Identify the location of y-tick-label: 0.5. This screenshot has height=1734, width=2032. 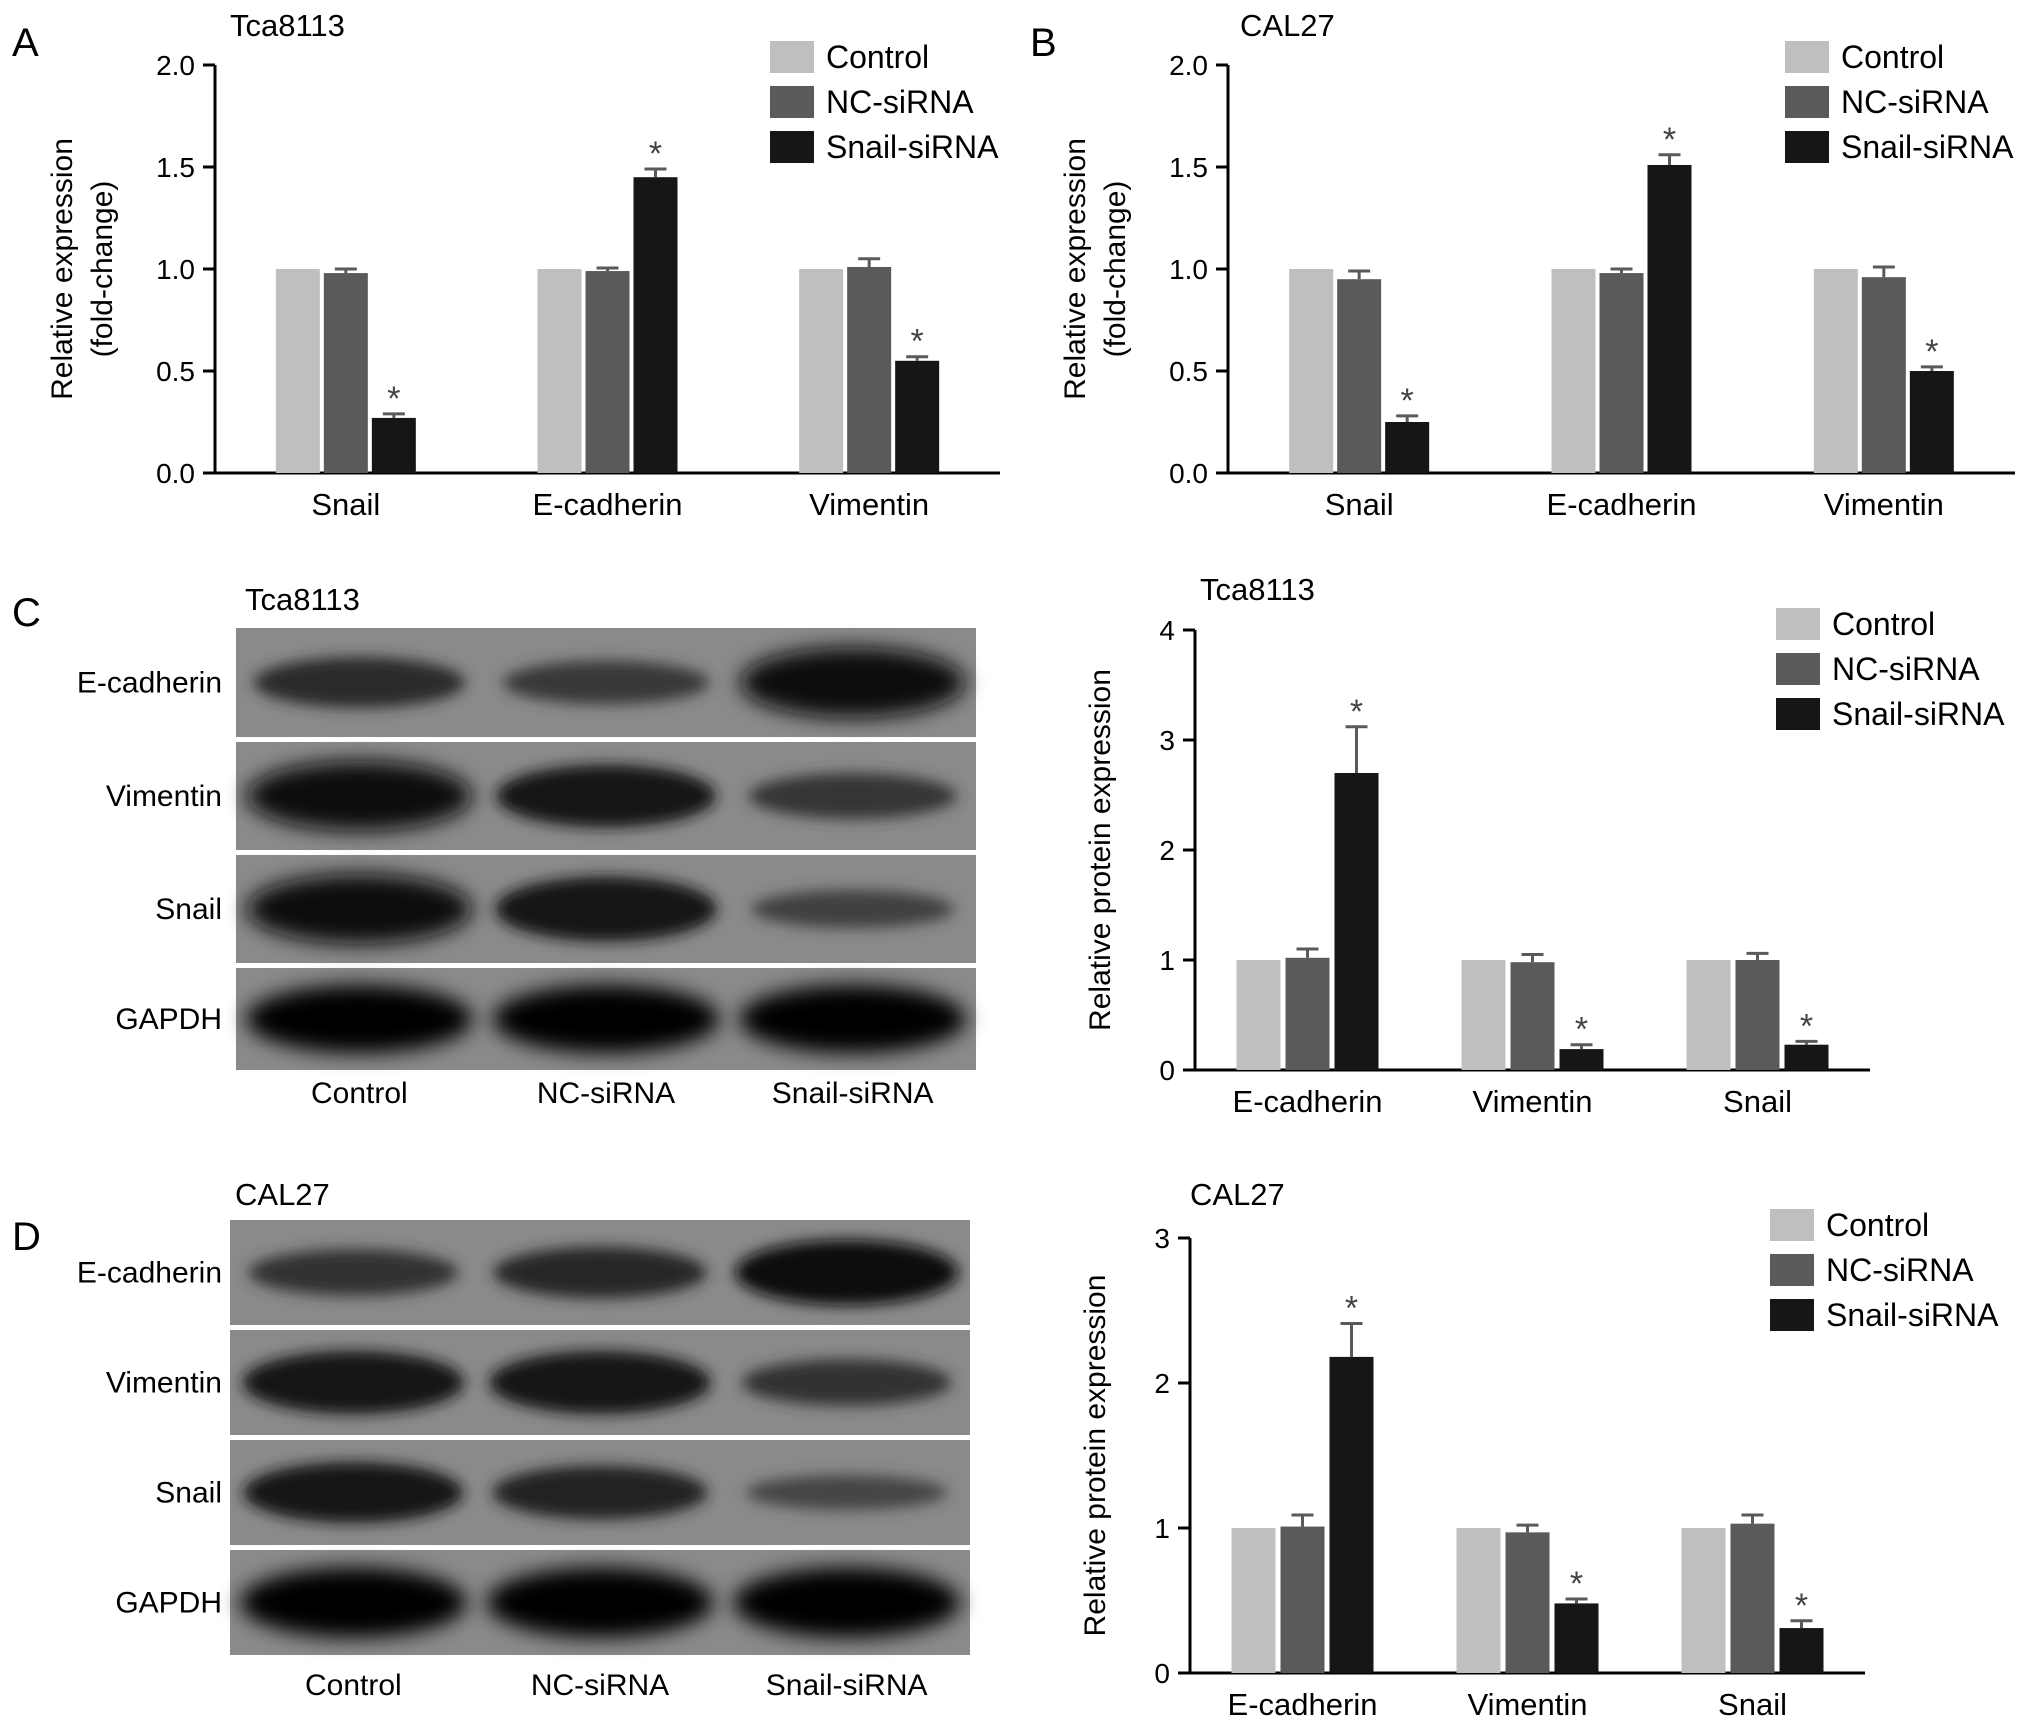
(1188, 371).